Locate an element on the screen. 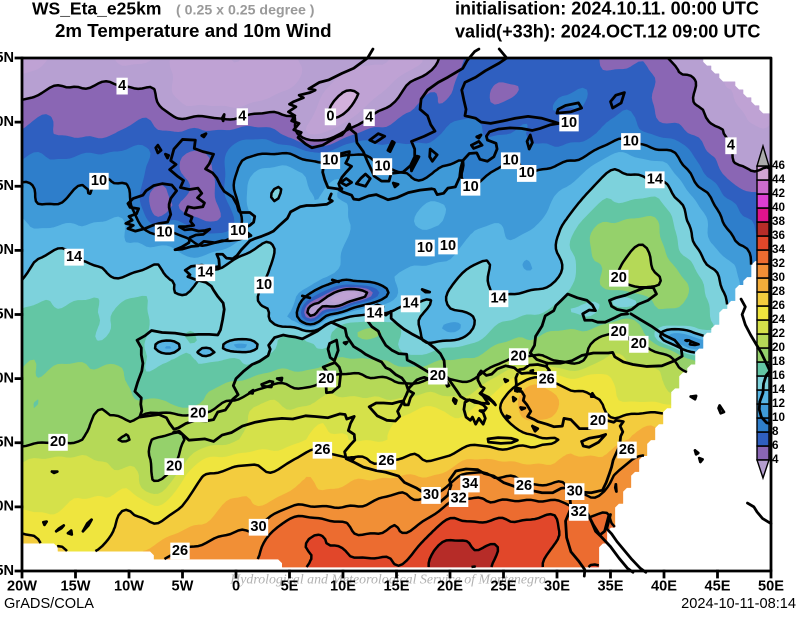 The height and width of the screenshot is (618, 800). svg-text: 18 is located at coordinates (778, 361).